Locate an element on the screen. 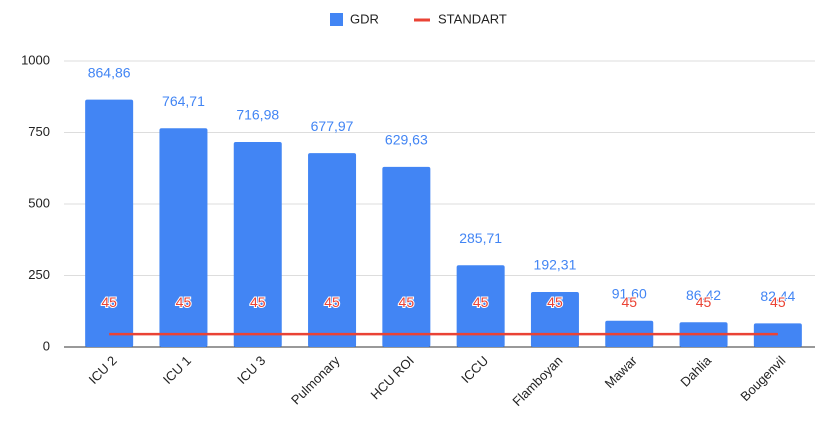  x-tick: Mawar is located at coordinates (621, 371).